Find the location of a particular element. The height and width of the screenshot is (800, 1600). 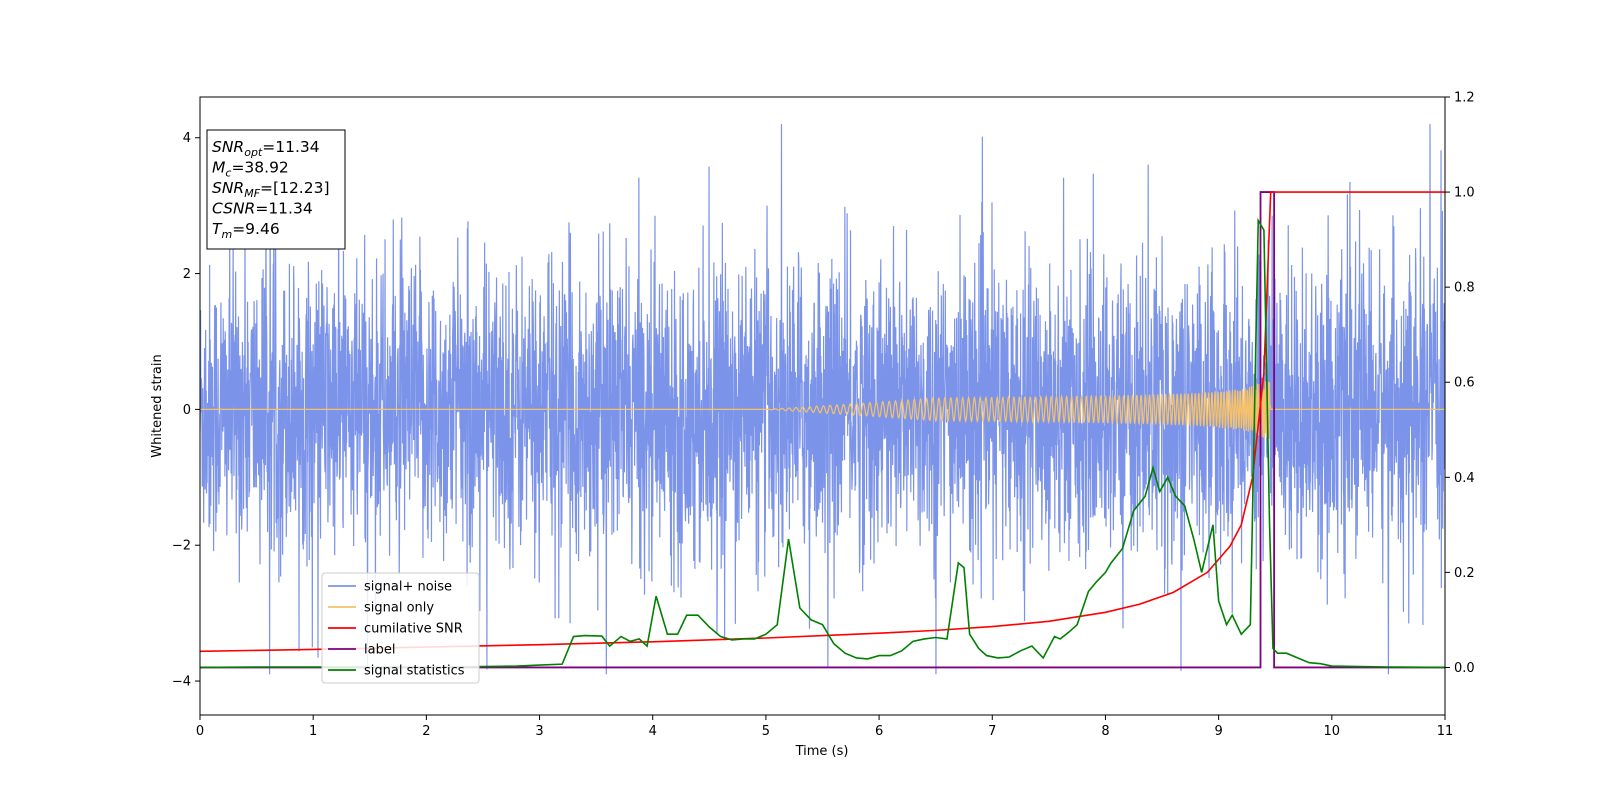

x-axis: 0 1 2 3 4 5 6 7 8 9 10 11 is located at coordinates (824, 727).